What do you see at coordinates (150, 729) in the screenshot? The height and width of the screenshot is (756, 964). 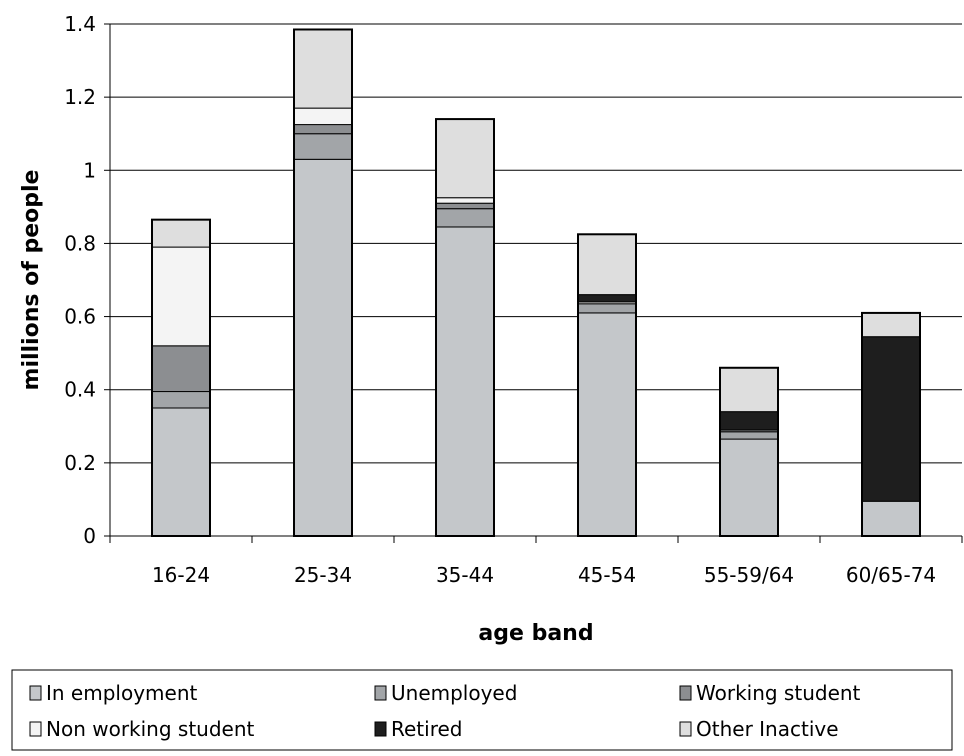 I see `legend-label-non-working-student: Non working student` at bounding box center [150, 729].